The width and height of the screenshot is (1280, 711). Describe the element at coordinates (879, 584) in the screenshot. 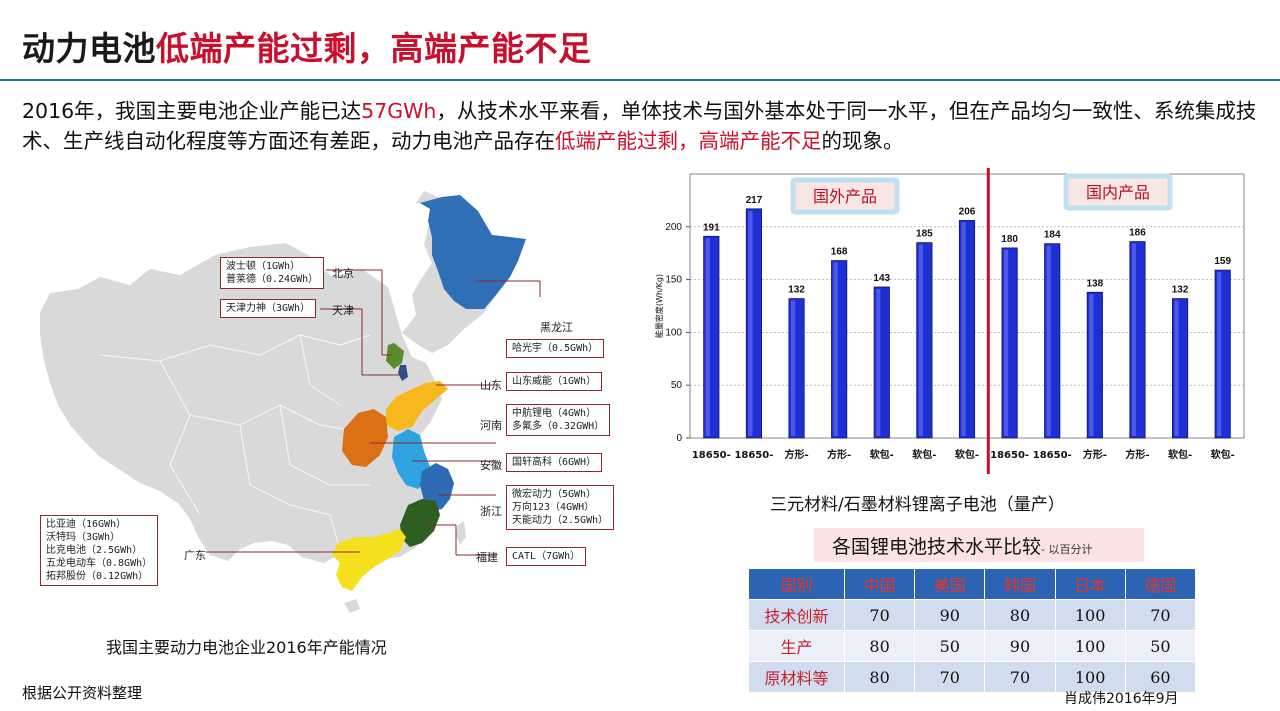

I see `header-cell: 中国` at that location.